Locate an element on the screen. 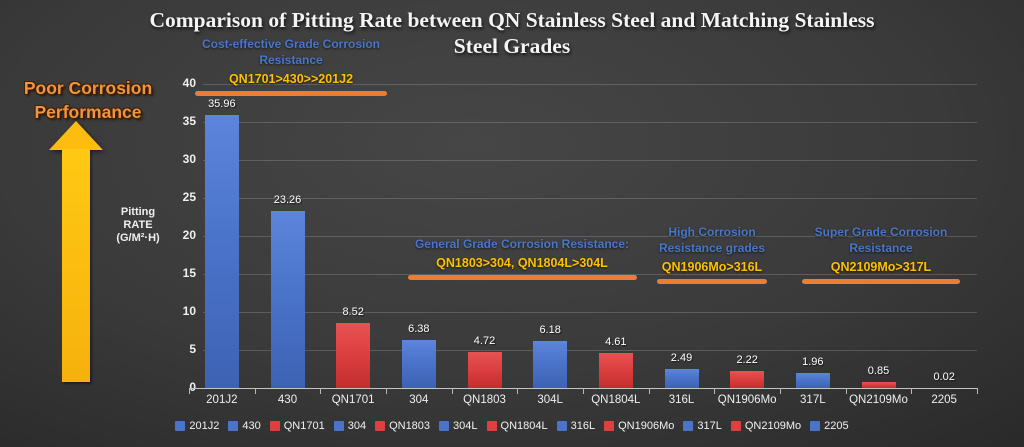 The image size is (1024, 447). legend-label: QN1803 is located at coordinates (410, 426).